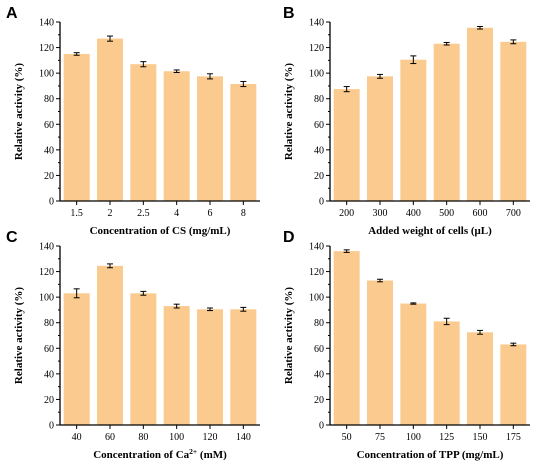  Describe the element at coordinates (243, 437) in the screenshot. I see `x-tick-label: 140` at that location.